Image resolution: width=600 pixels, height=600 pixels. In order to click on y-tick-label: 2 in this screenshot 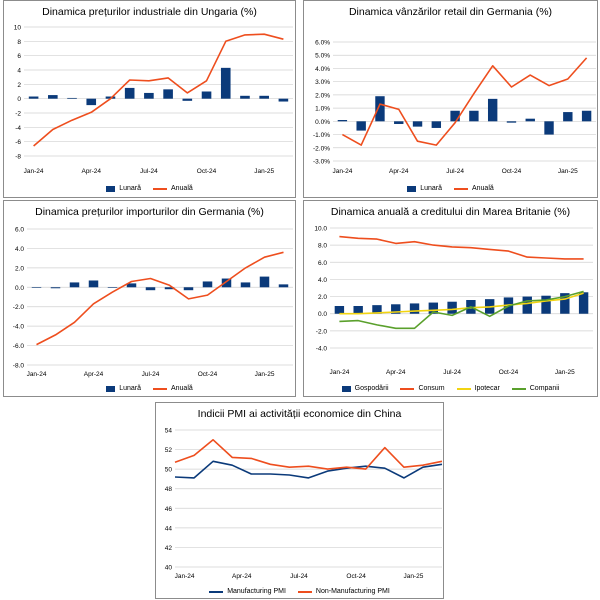, I will do `click(19, 85)`.